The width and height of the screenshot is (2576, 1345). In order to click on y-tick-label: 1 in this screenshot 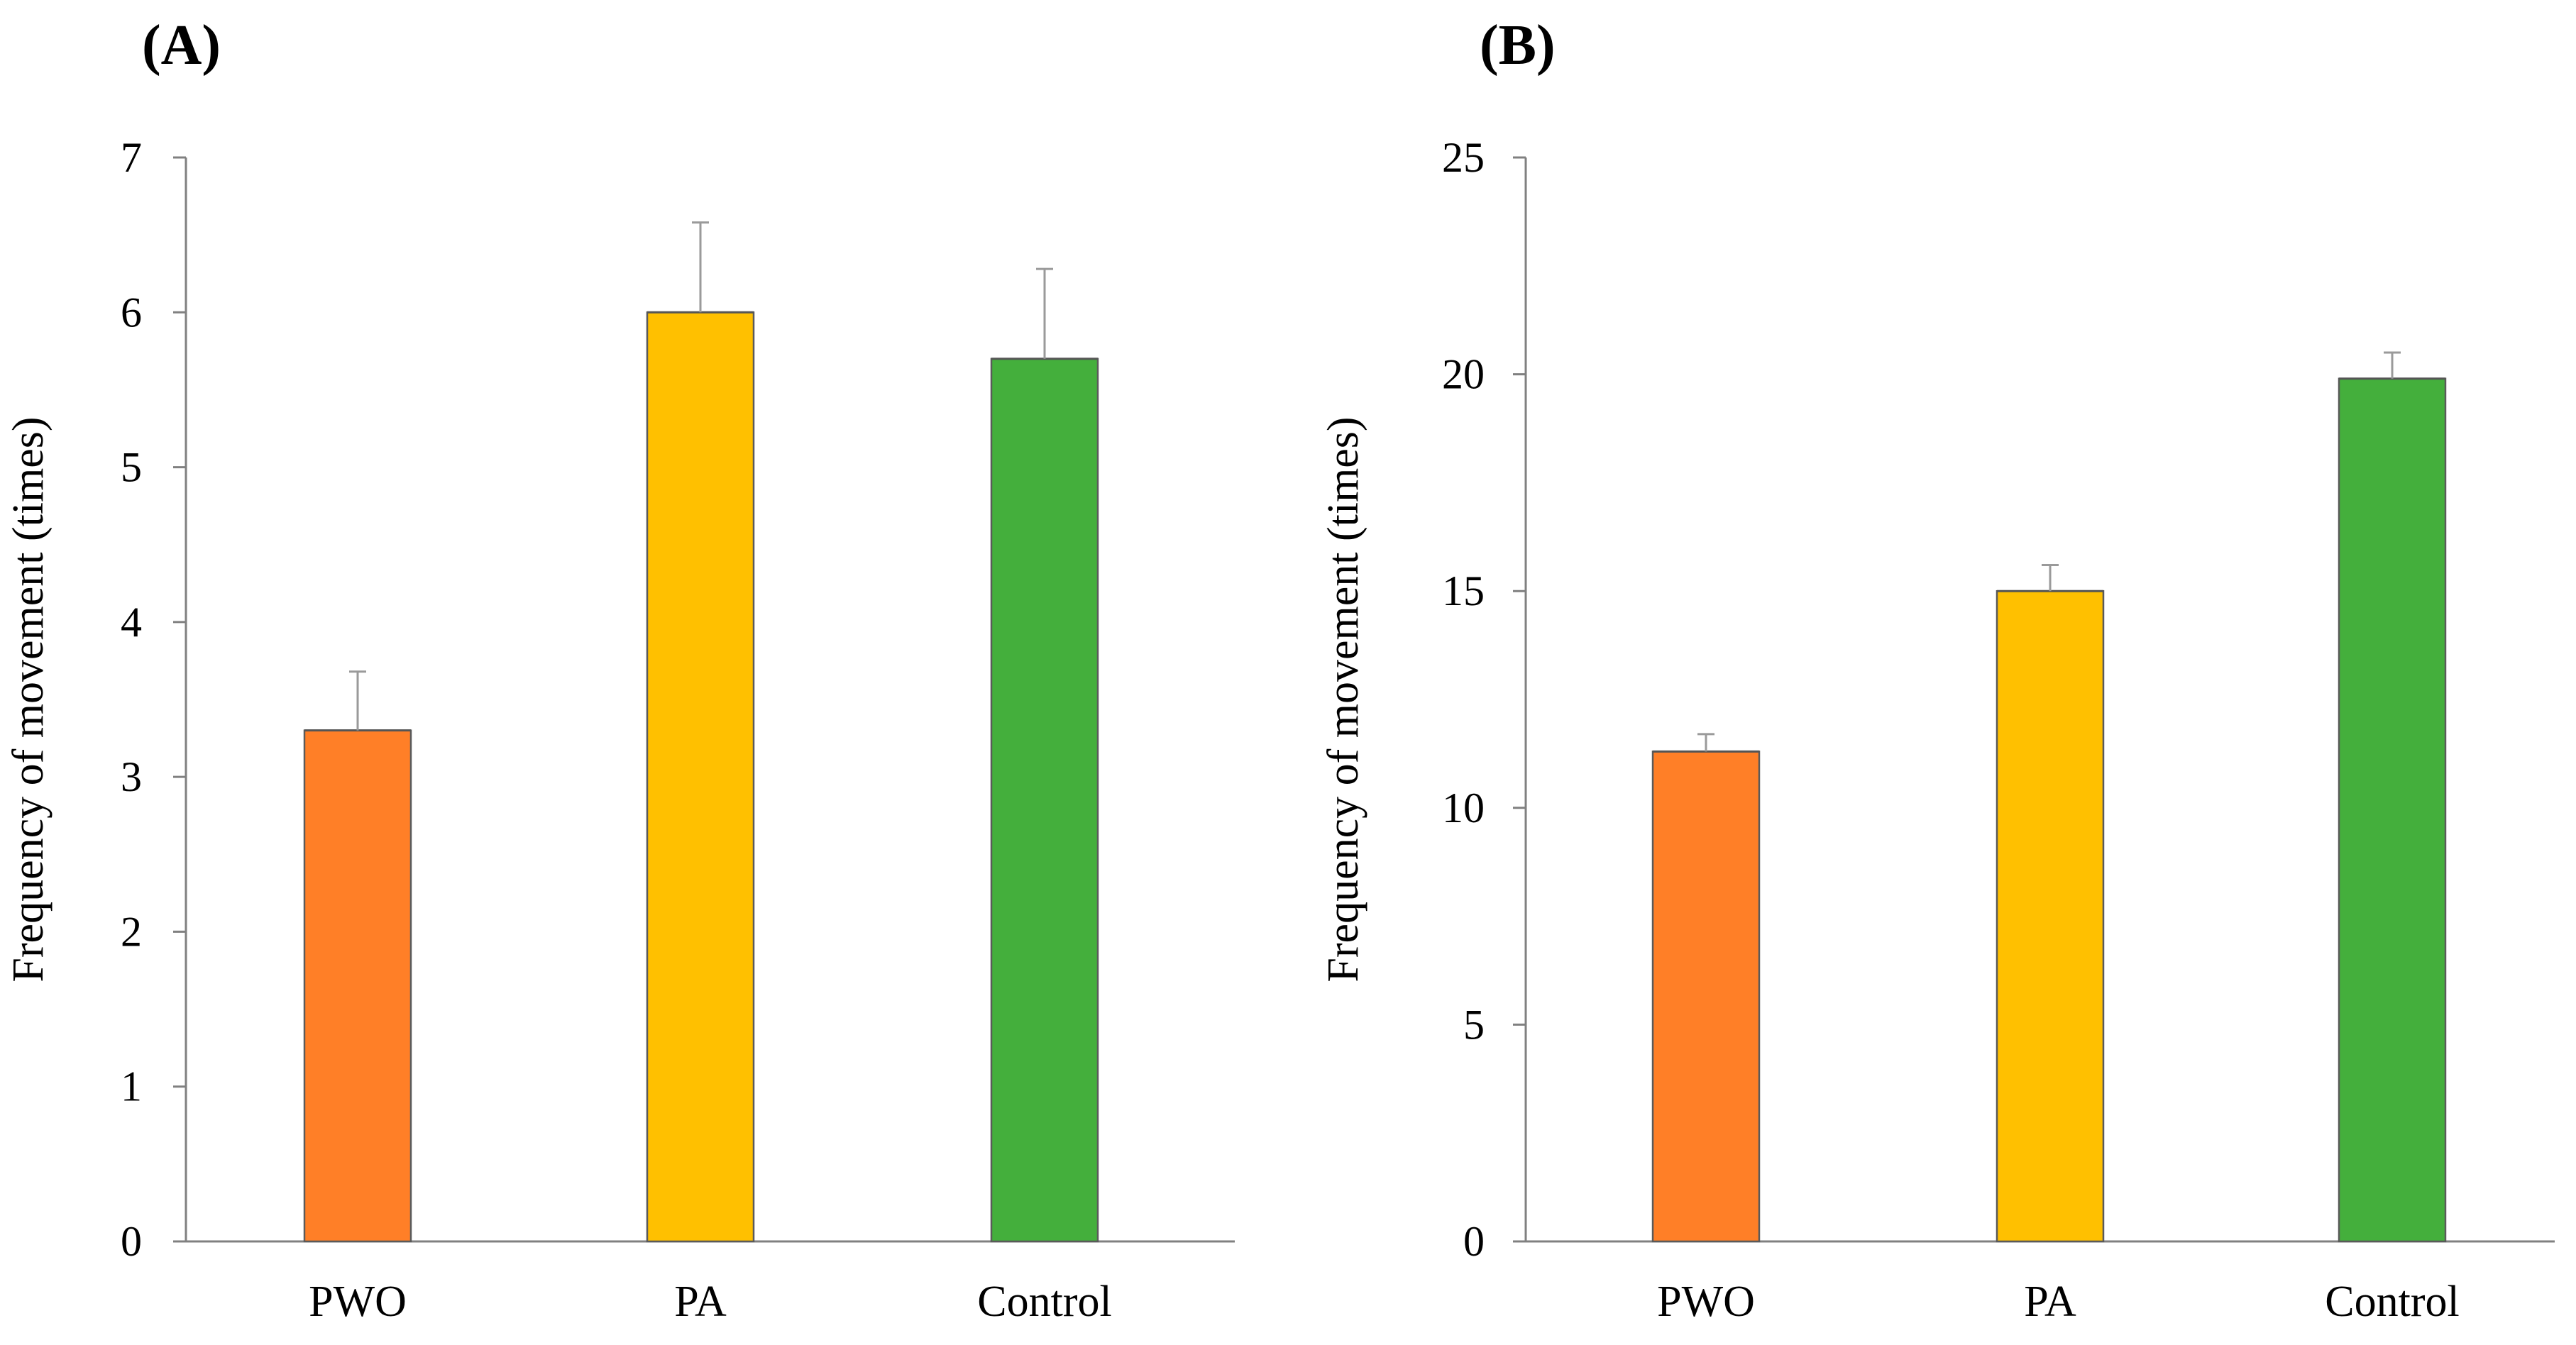, I will do `click(131, 1086)`.